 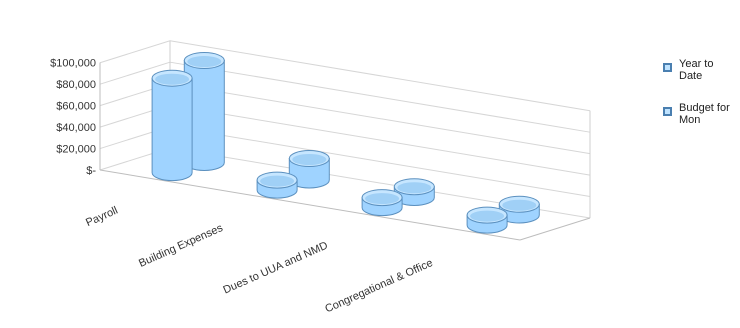 I want to click on cylinder-body, so click(x=172, y=129).